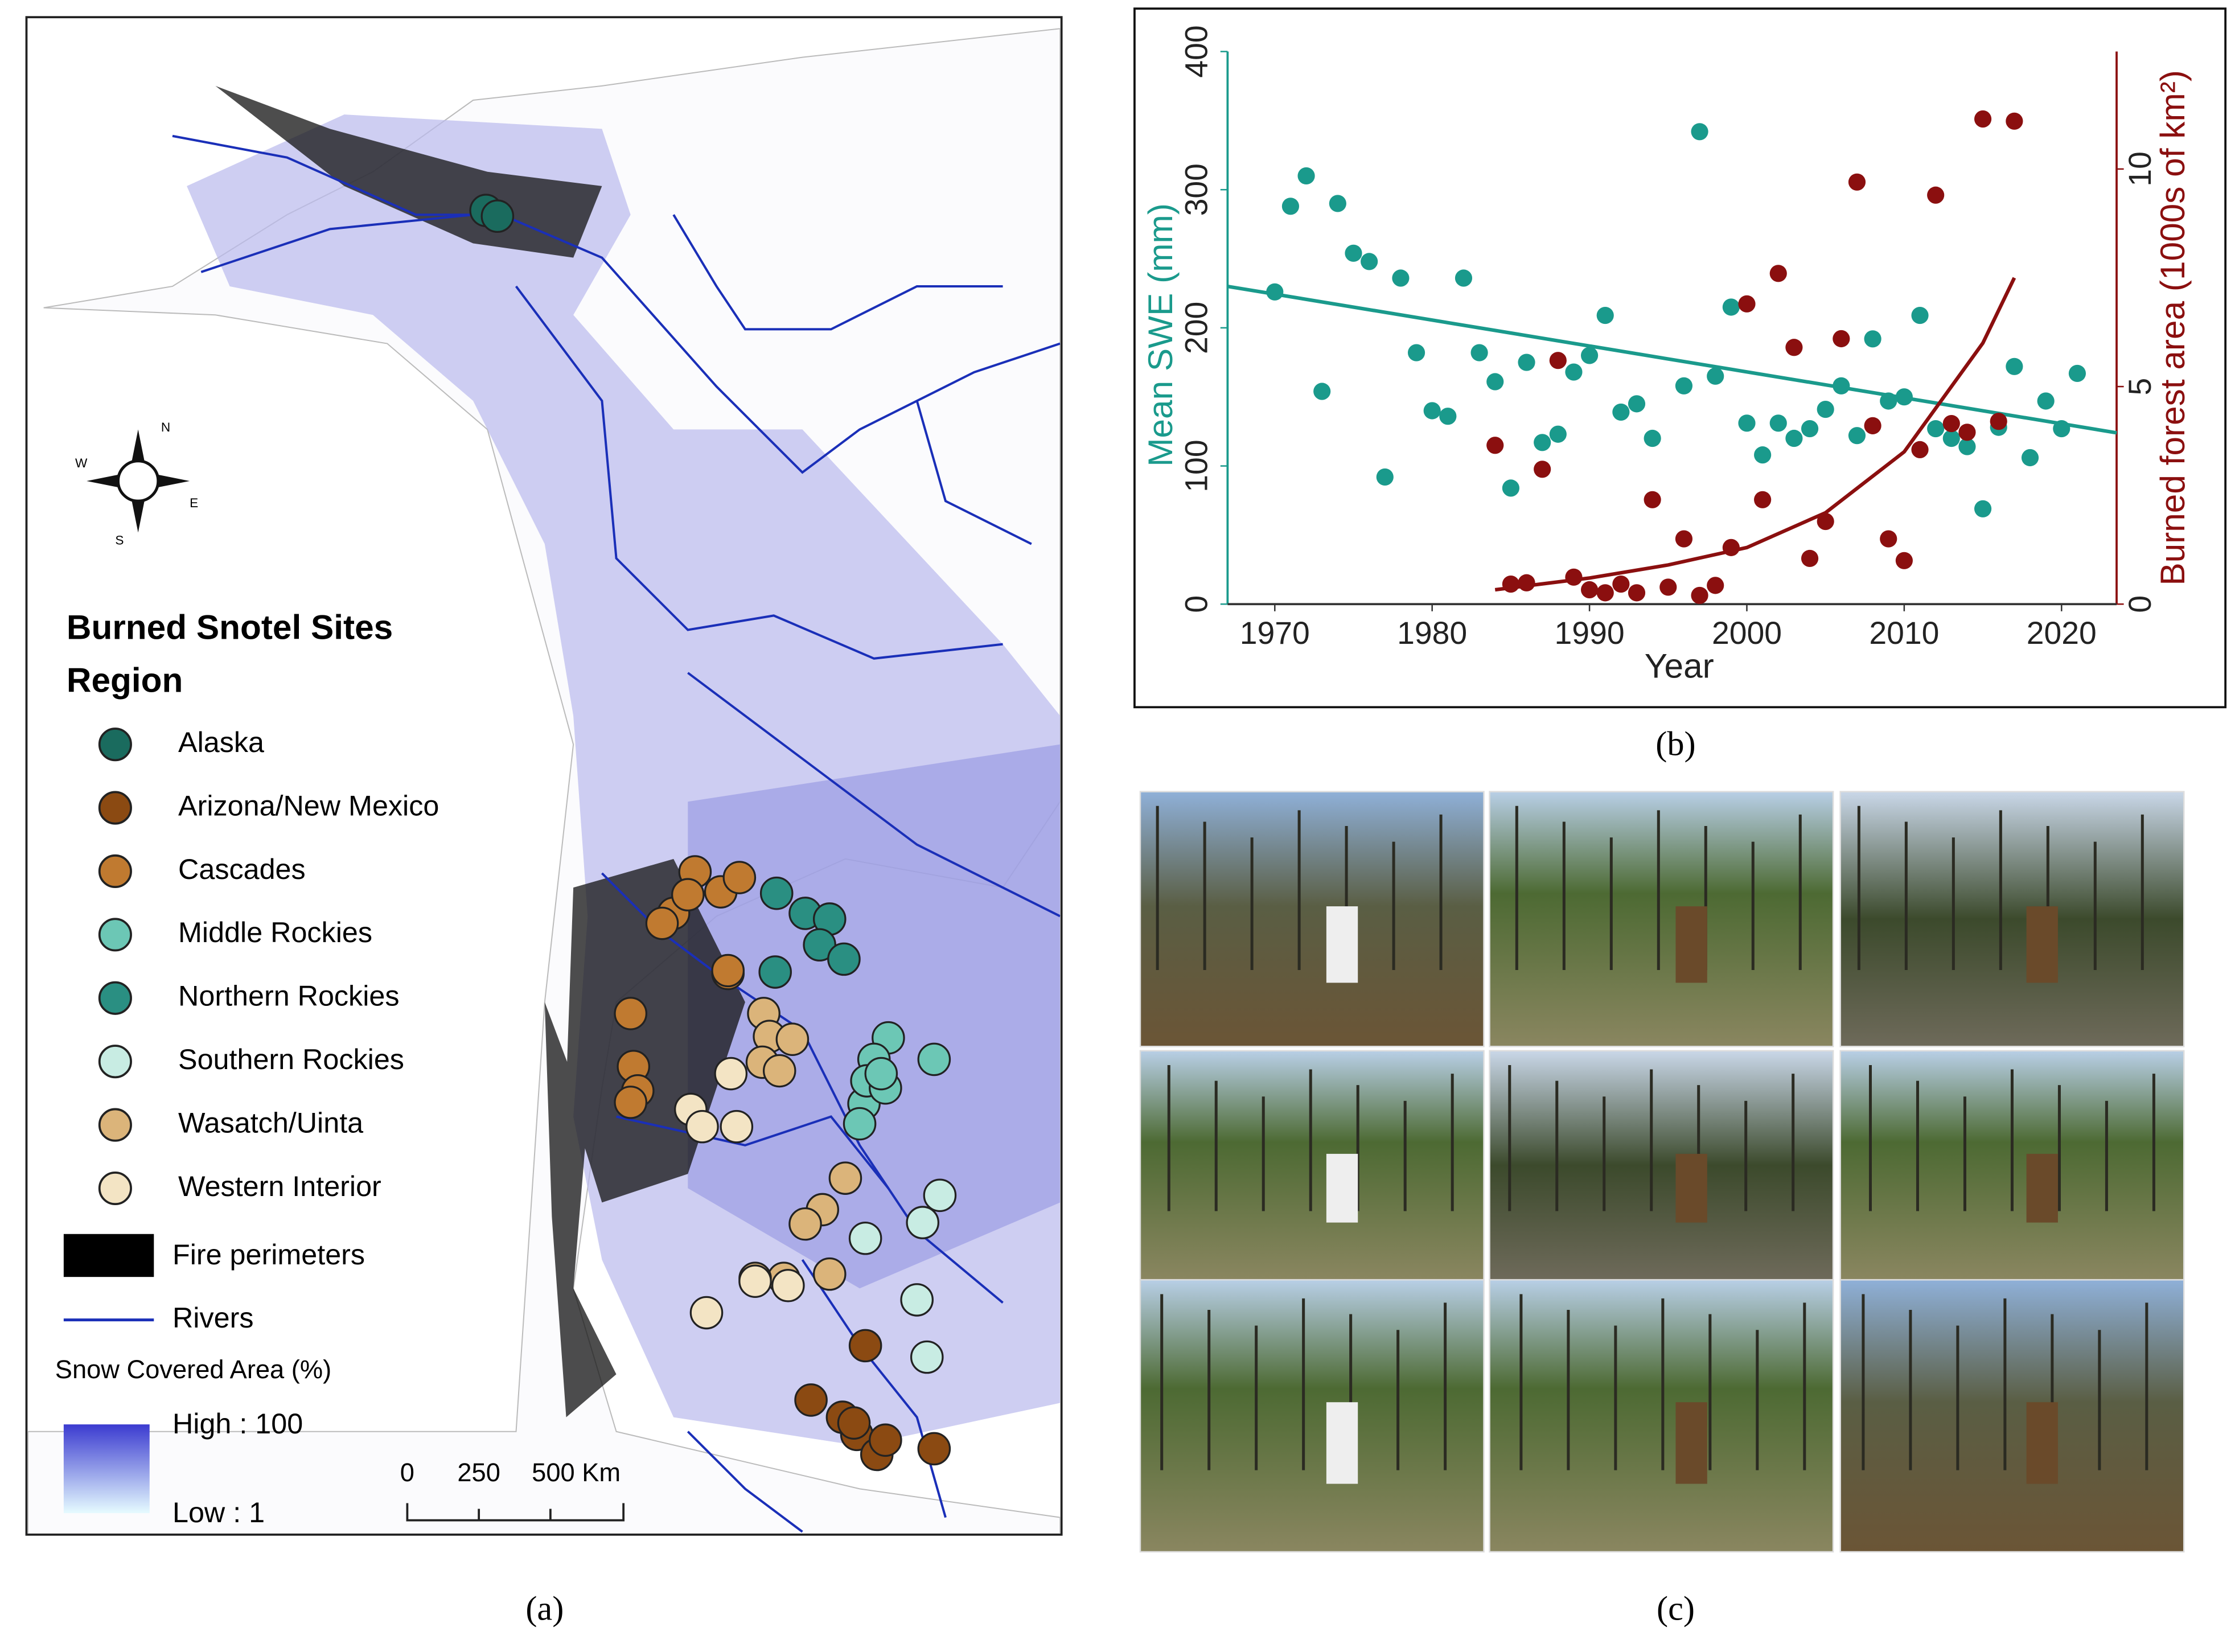 The image size is (2239, 1652). Describe the element at coordinates (138, 481) in the screenshot. I see `compass-ring` at that location.